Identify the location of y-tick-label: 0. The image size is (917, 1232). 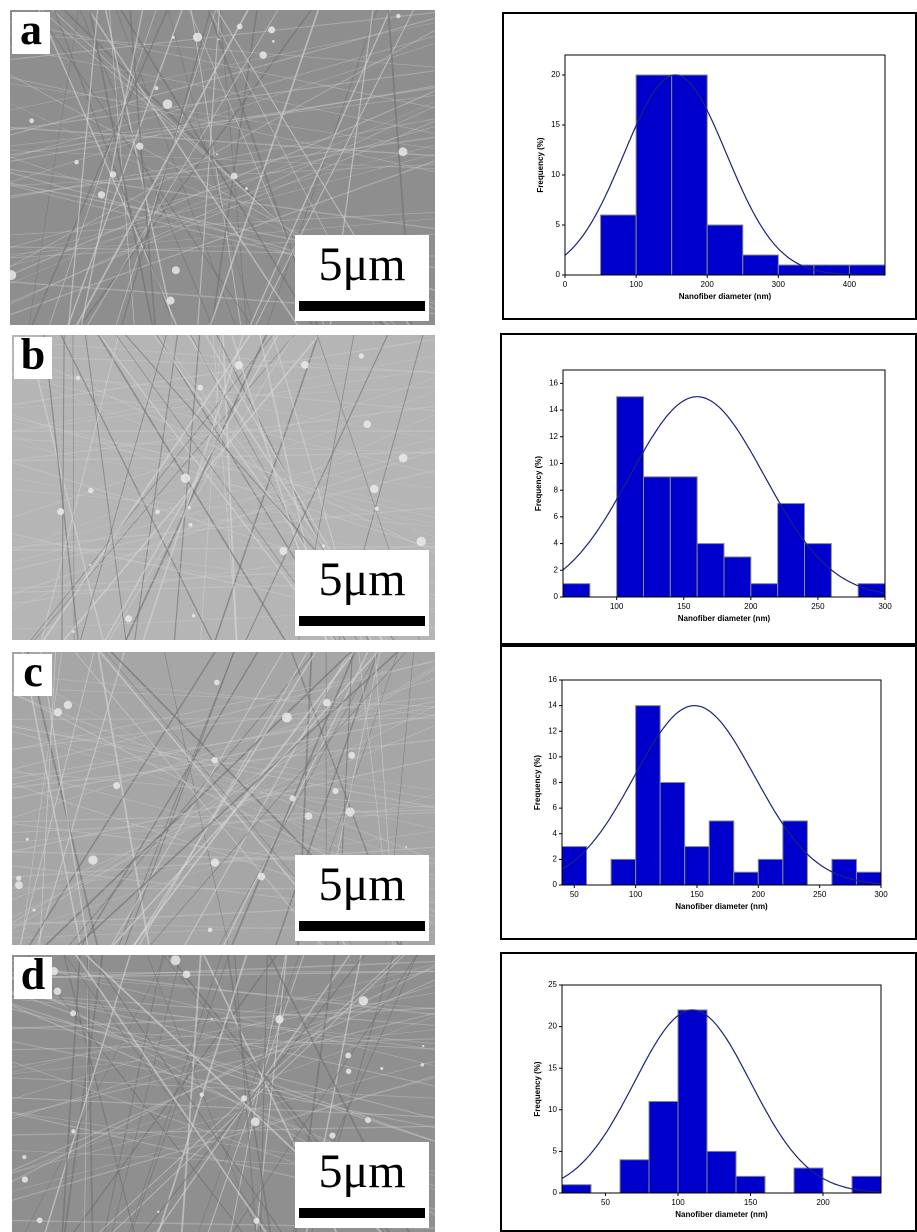
(555, 884).